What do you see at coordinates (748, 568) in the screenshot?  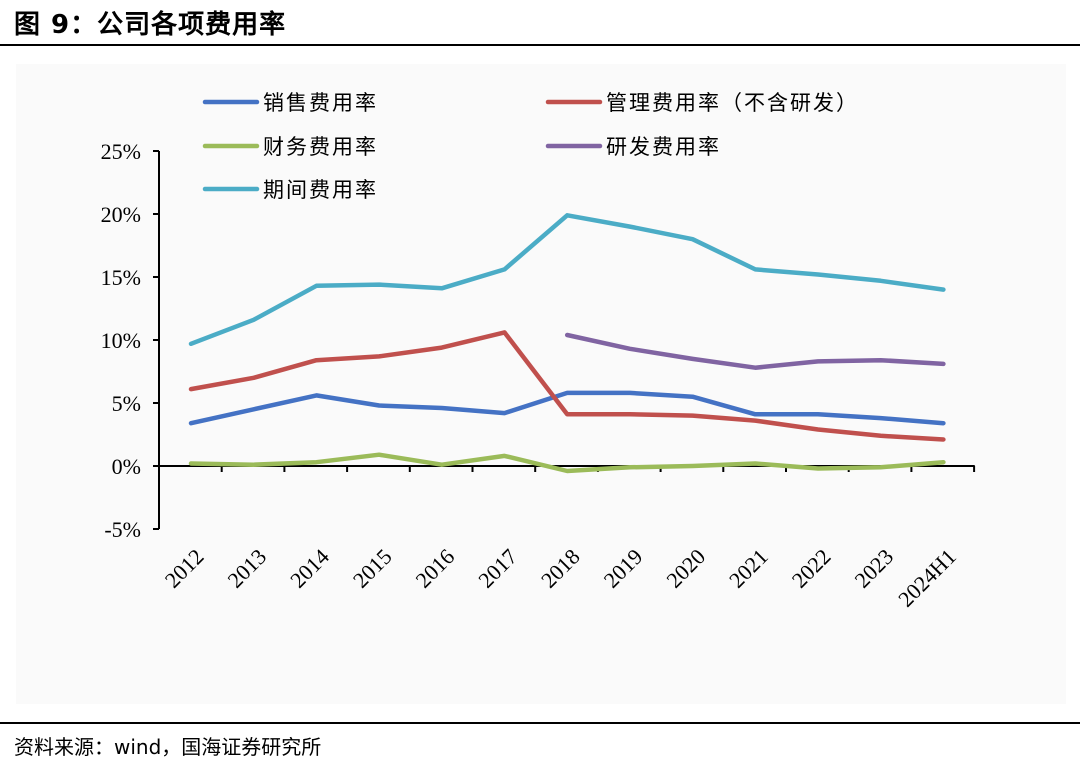 I see `x-tick-label: 2021` at bounding box center [748, 568].